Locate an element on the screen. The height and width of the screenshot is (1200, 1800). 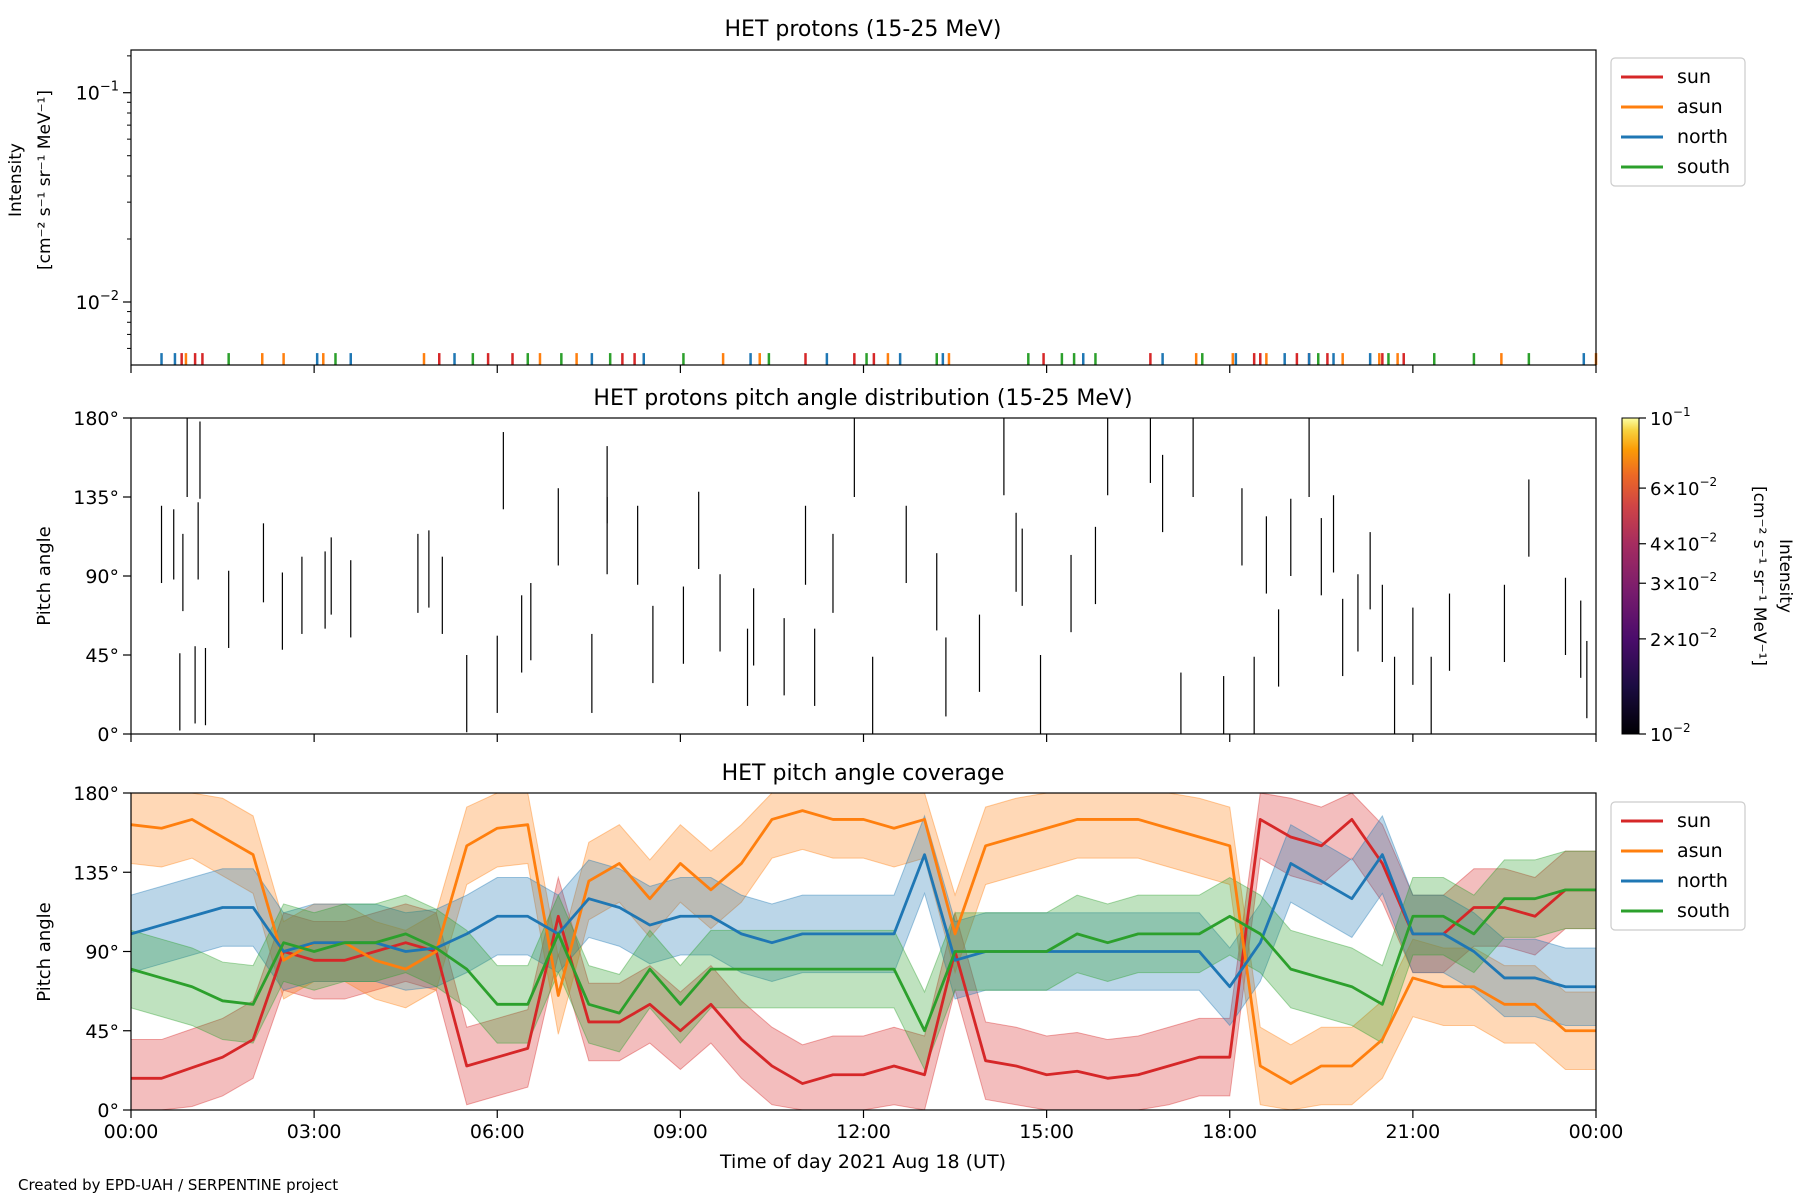
x-tick-label: 03:00 is located at coordinates (314, 1132).